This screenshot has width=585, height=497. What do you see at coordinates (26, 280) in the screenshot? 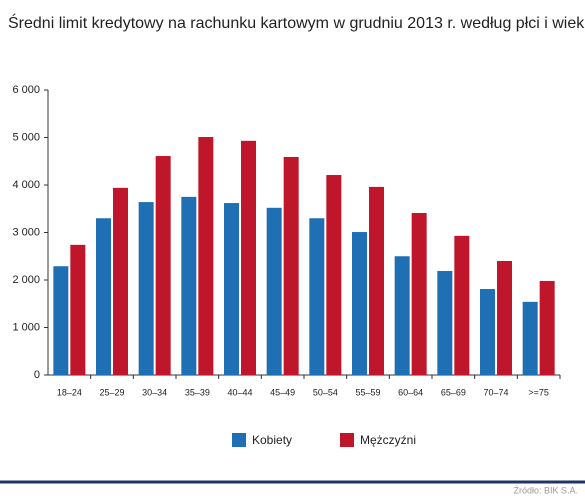
I see `y-tick-label: 2 000` at bounding box center [26, 280].